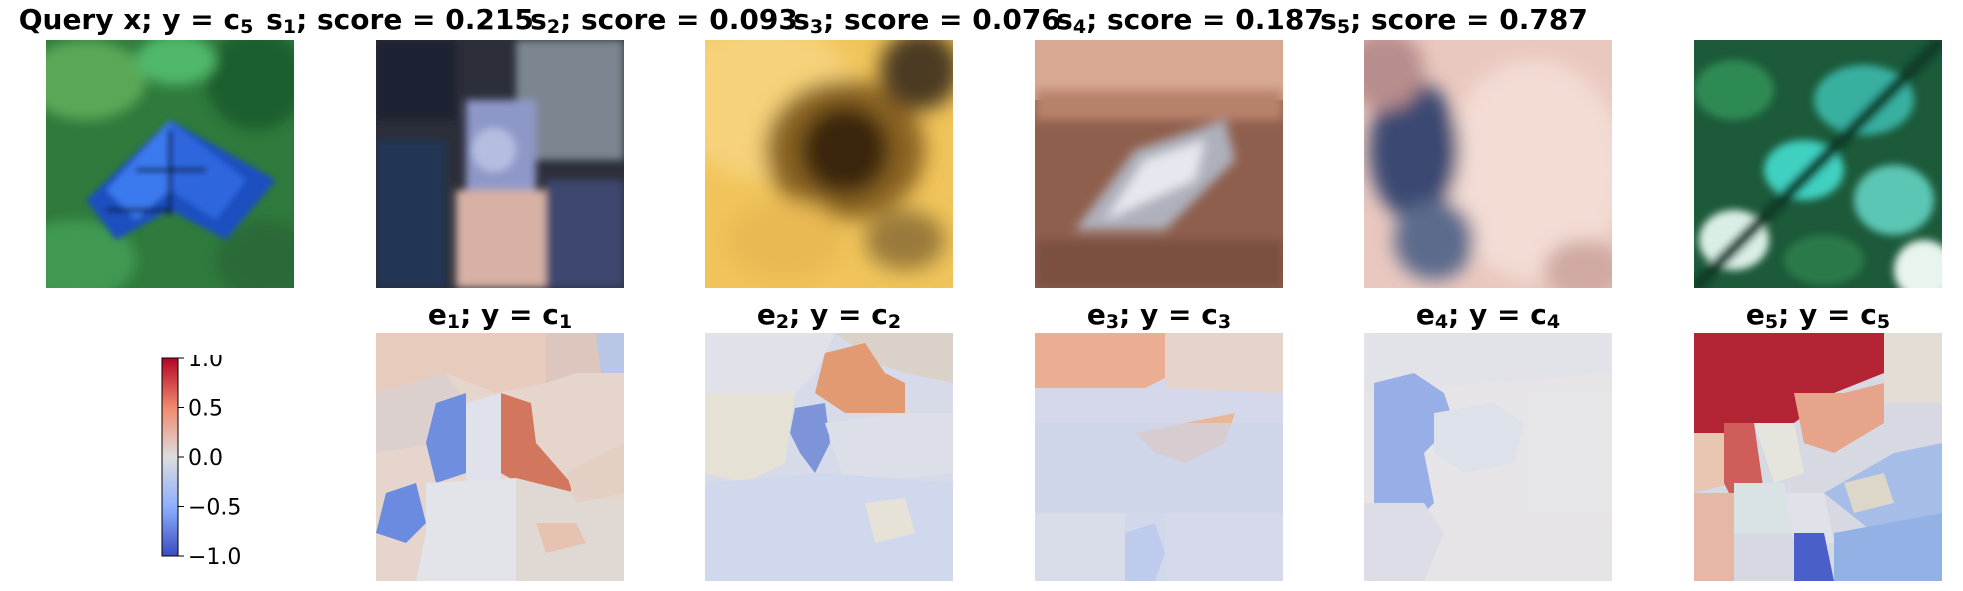 The image size is (1963, 591). What do you see at coordinates (1190, 20) in the screenshot?
I see `title-s4: s4; score = 0.187` at bounding box center [1190, 20].